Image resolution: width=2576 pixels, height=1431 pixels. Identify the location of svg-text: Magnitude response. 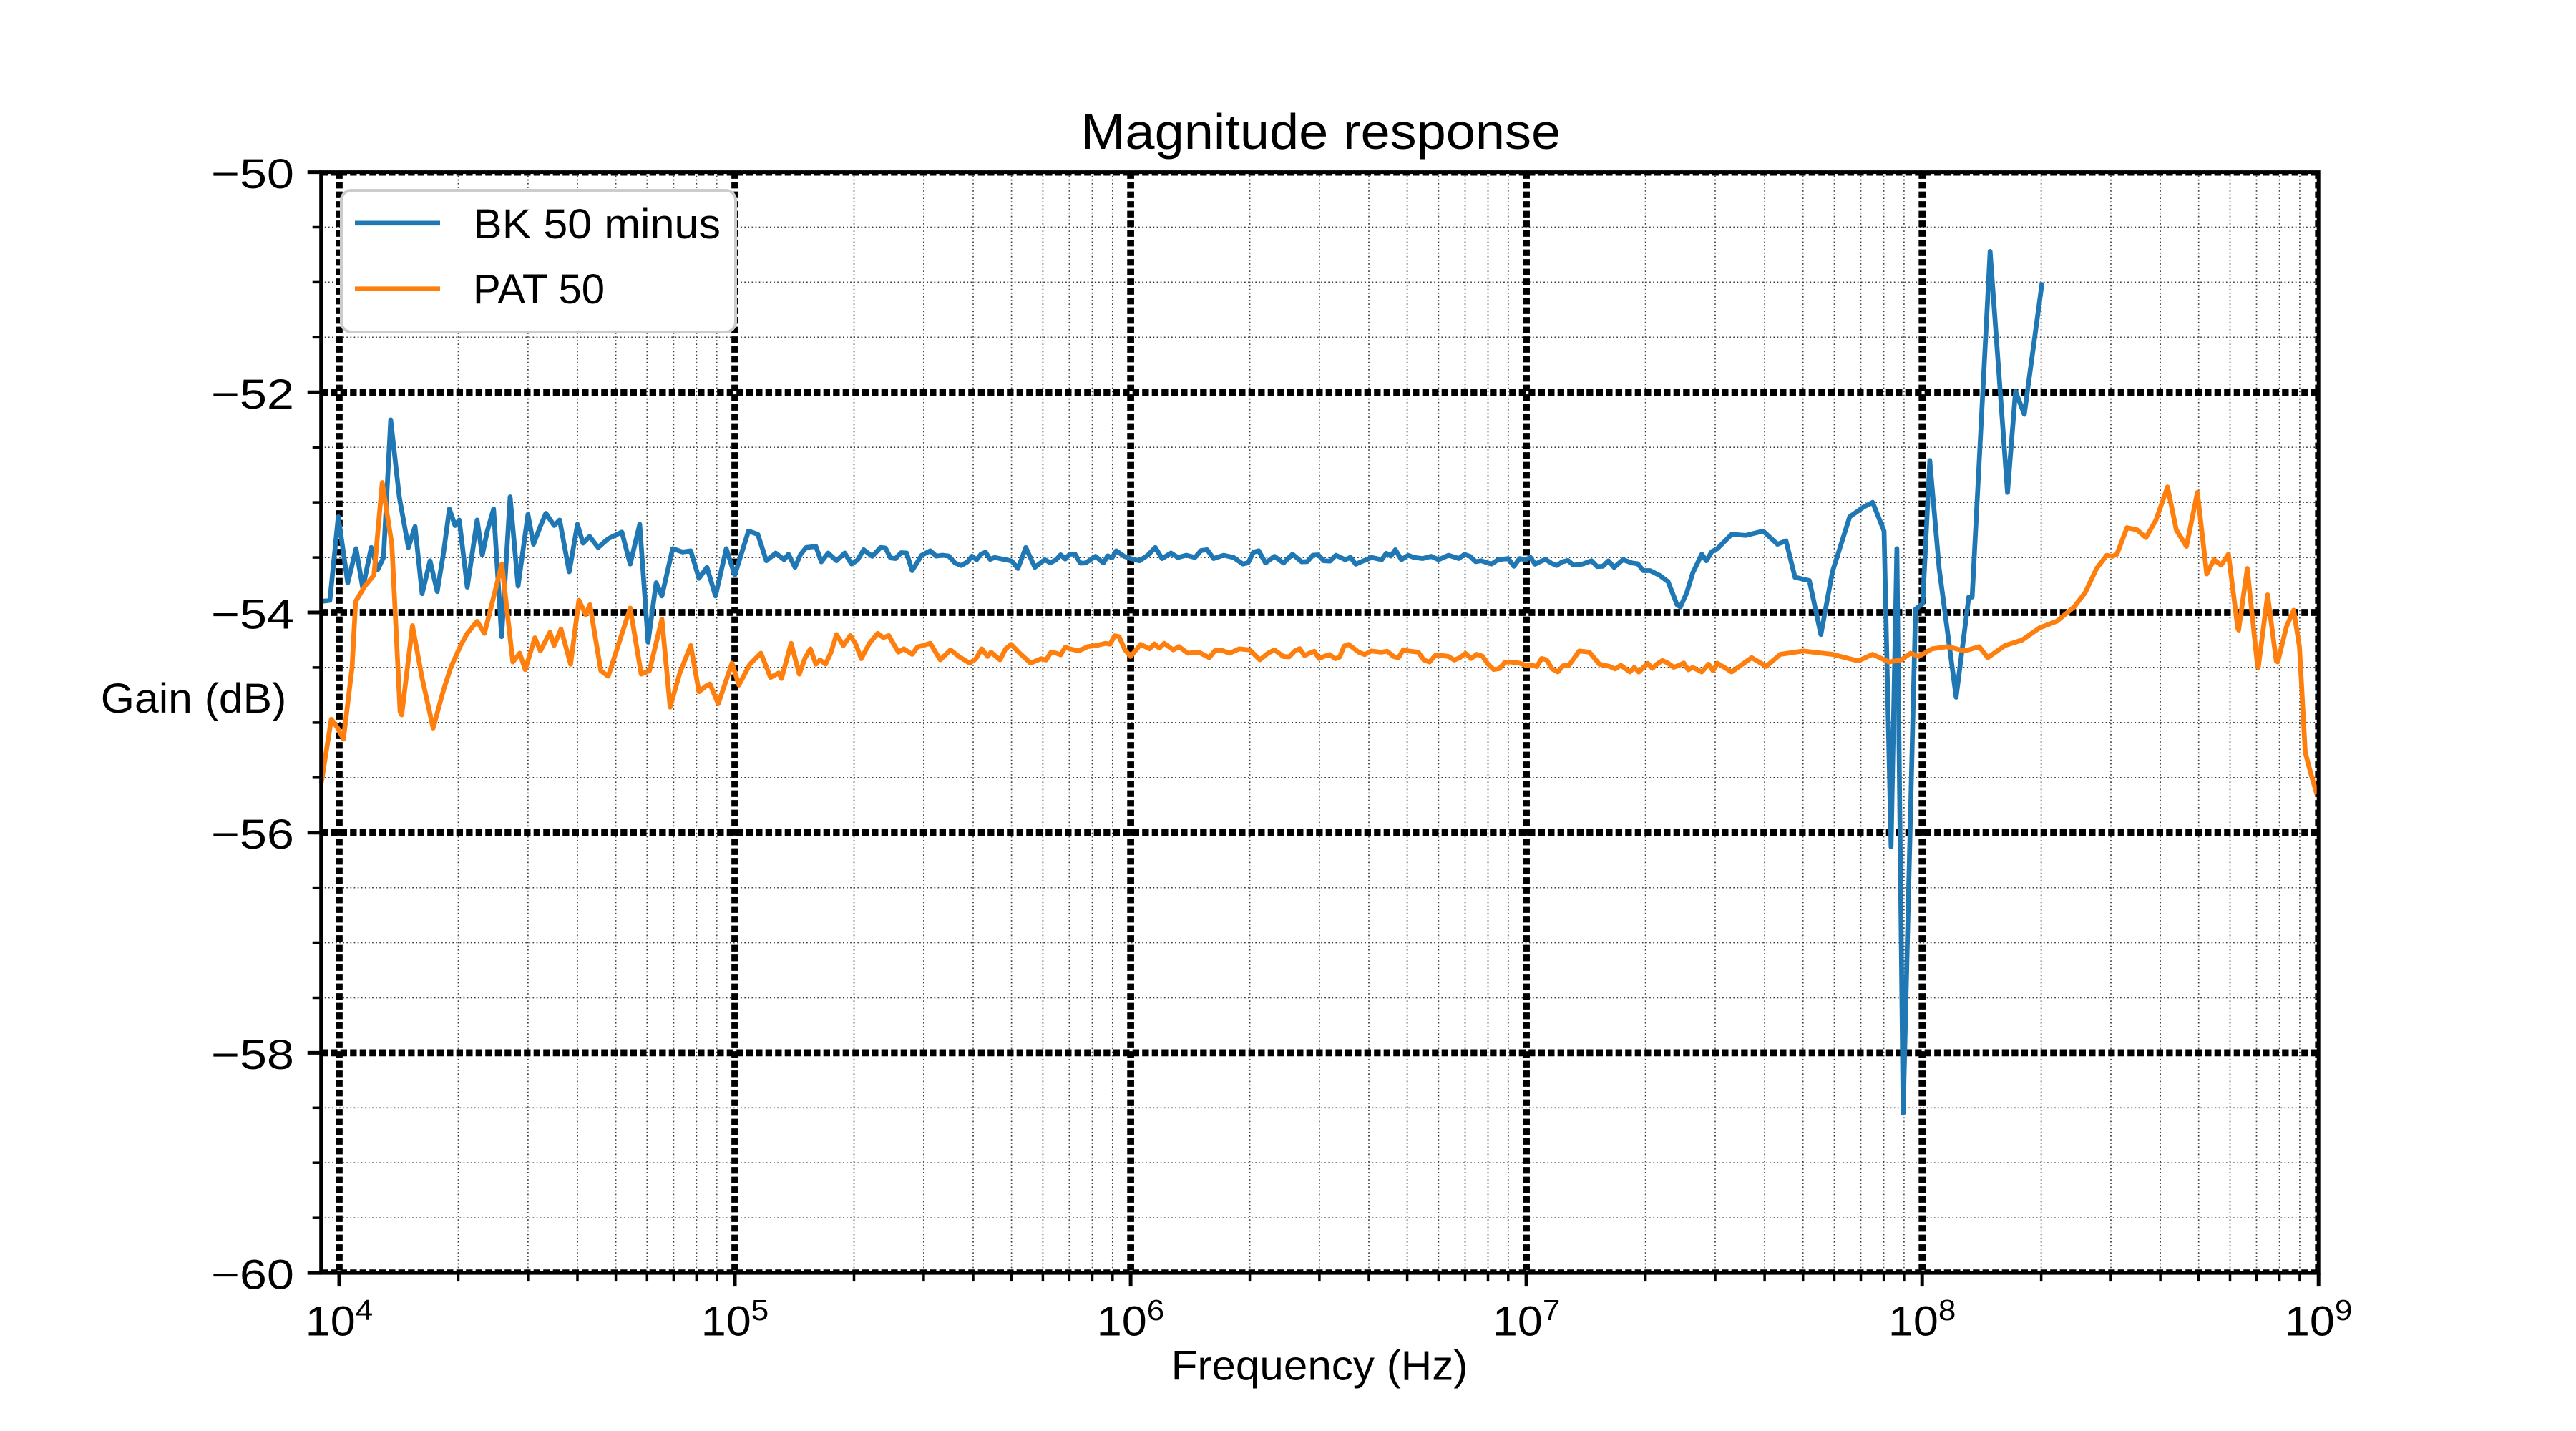
(1321, 132).